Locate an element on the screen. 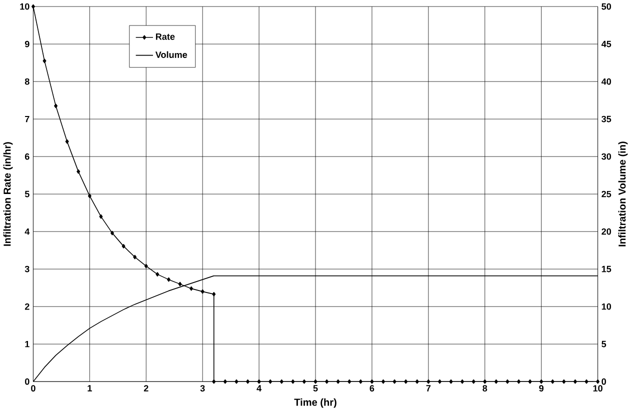  y-tick-label: 7 is located at coordinates (27, 119).